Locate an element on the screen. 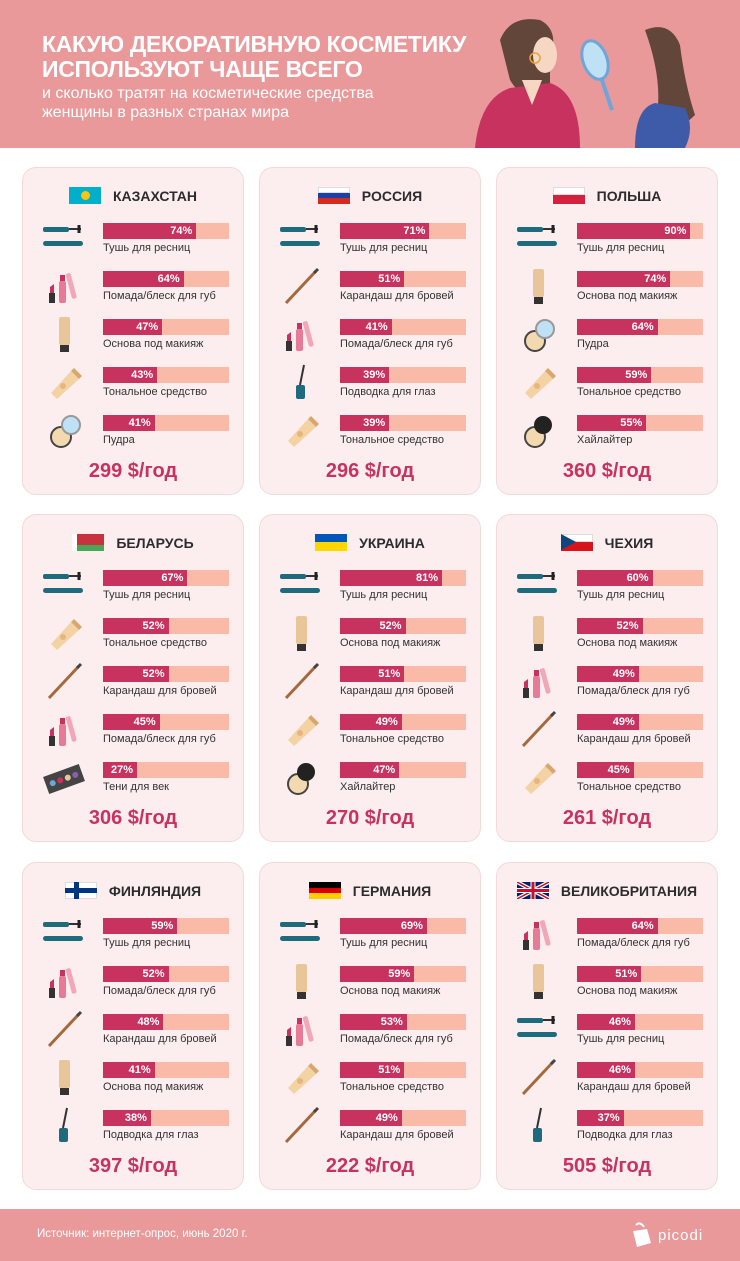 The width and height of the screenshot is (740, 1261). data-label: 41% is located at coordinates (139, 423).